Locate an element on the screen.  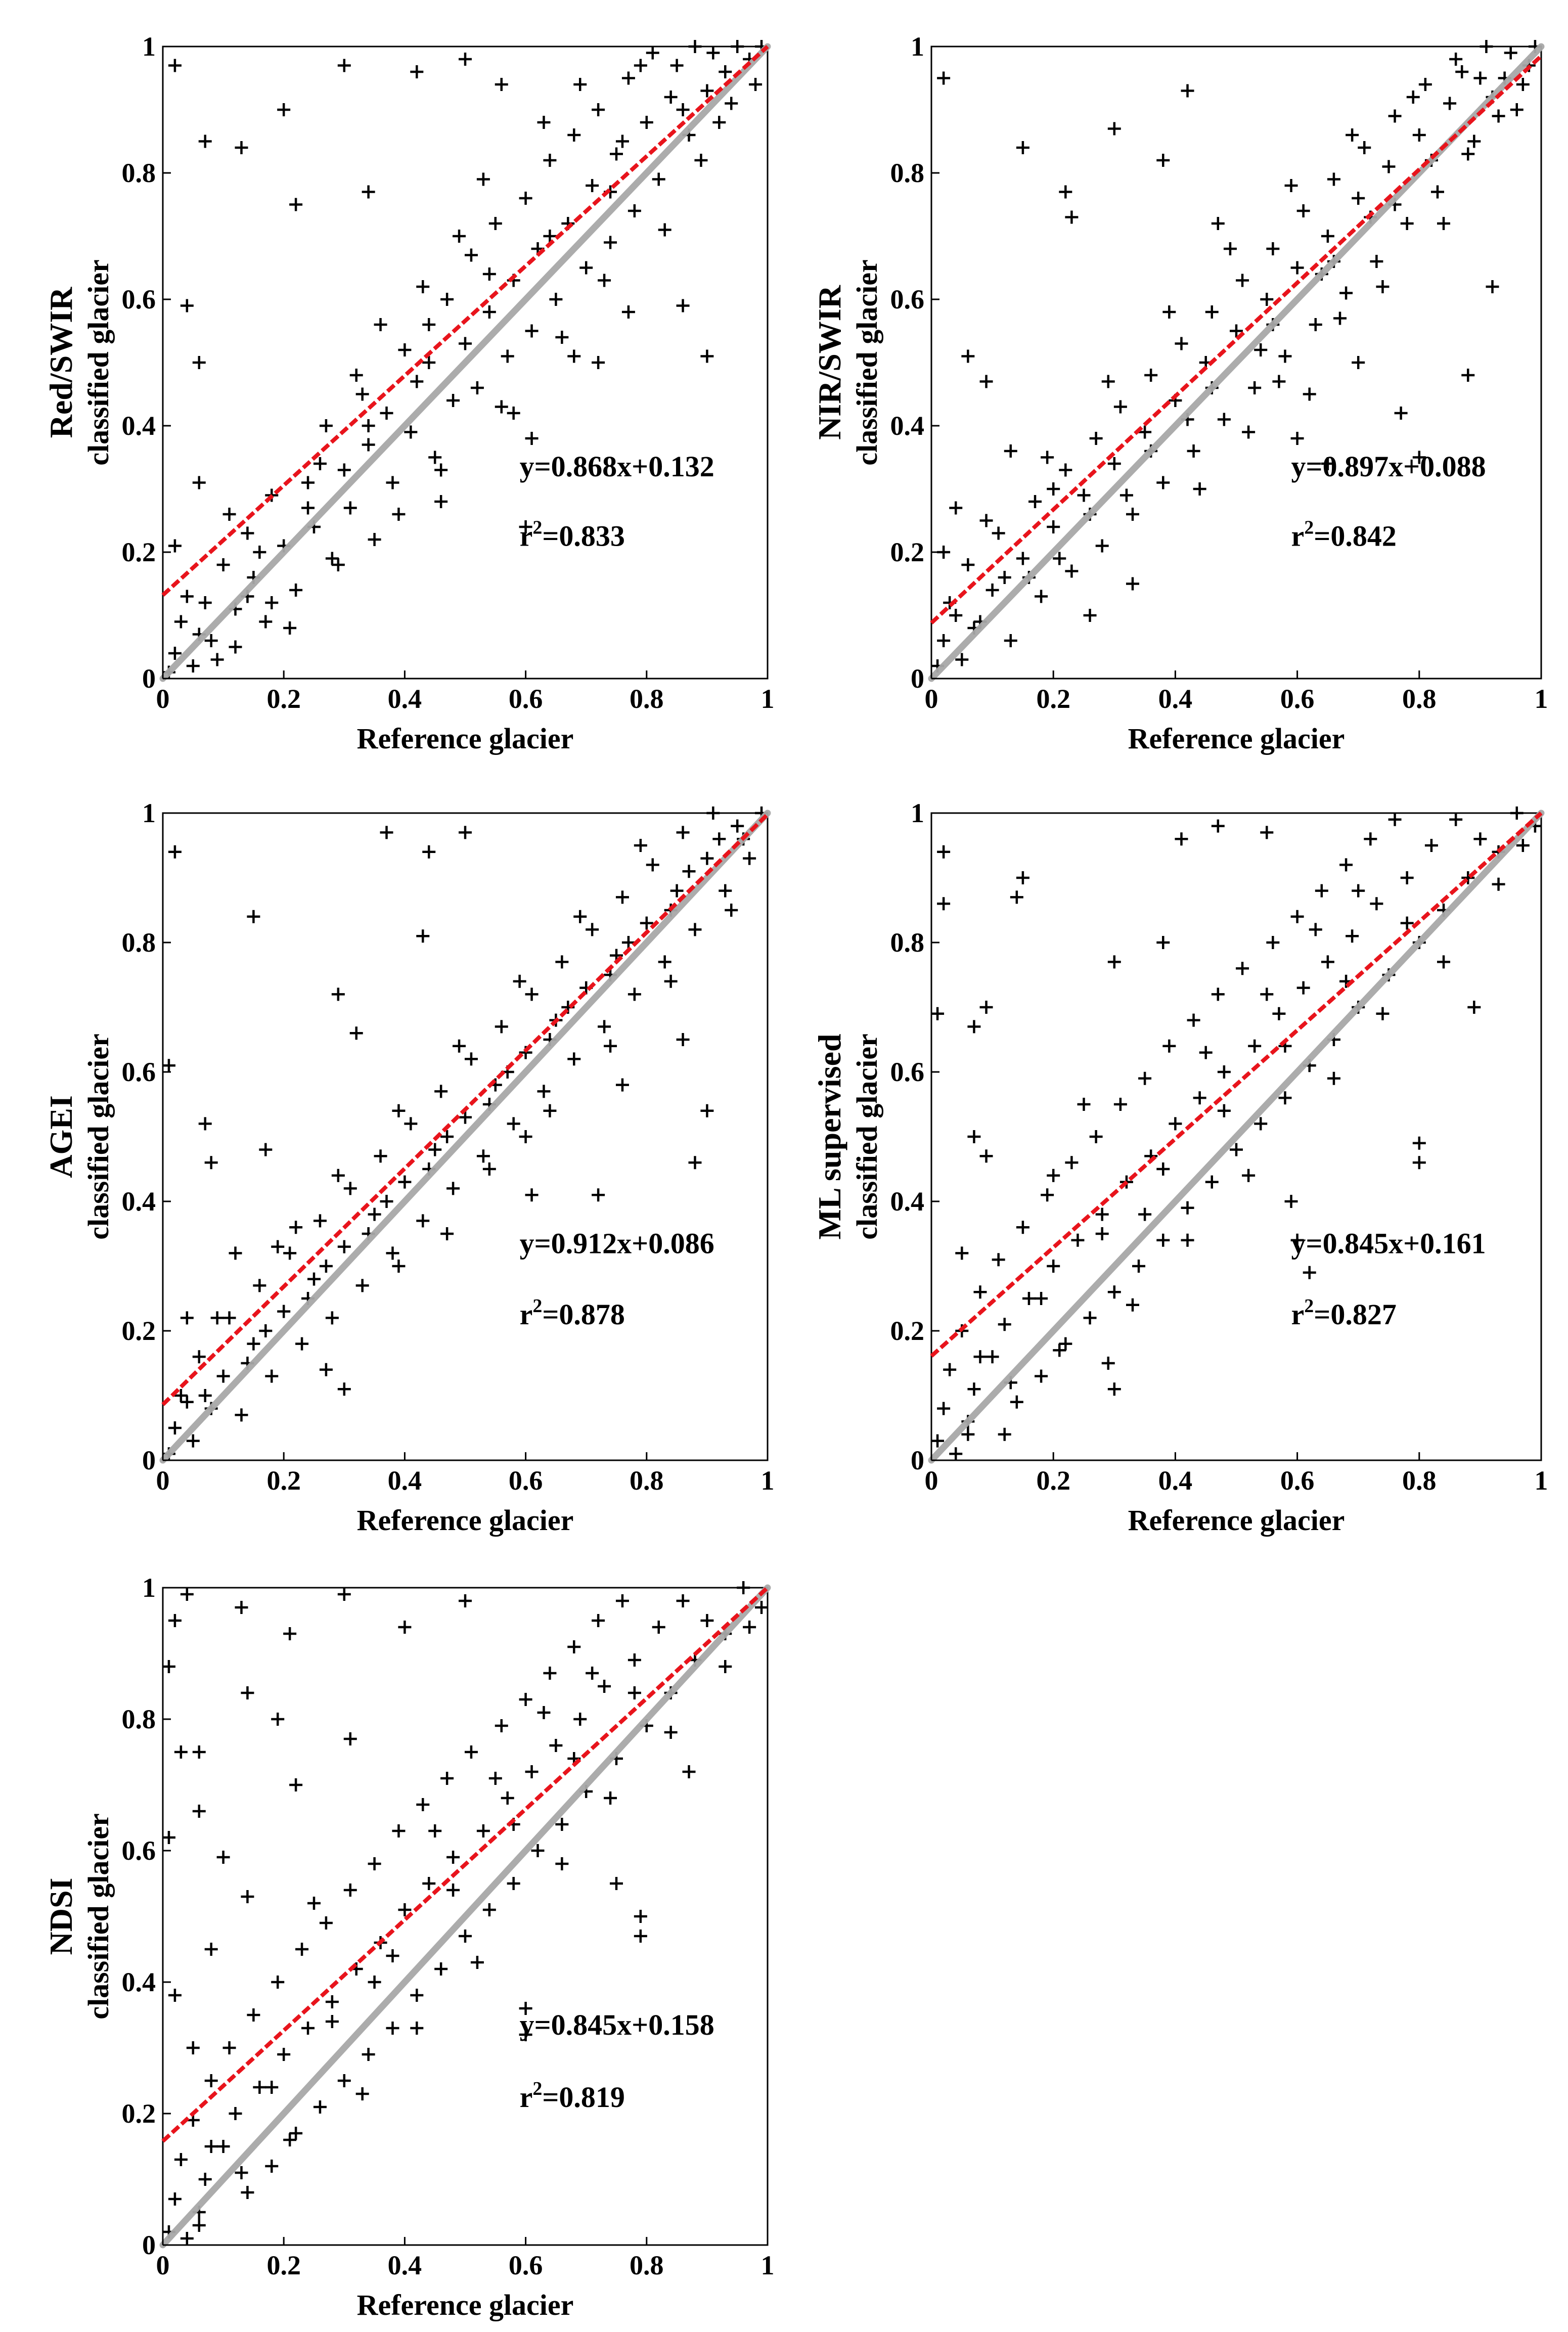
x-tick-label: 0 is located at coordinates (163, 699).